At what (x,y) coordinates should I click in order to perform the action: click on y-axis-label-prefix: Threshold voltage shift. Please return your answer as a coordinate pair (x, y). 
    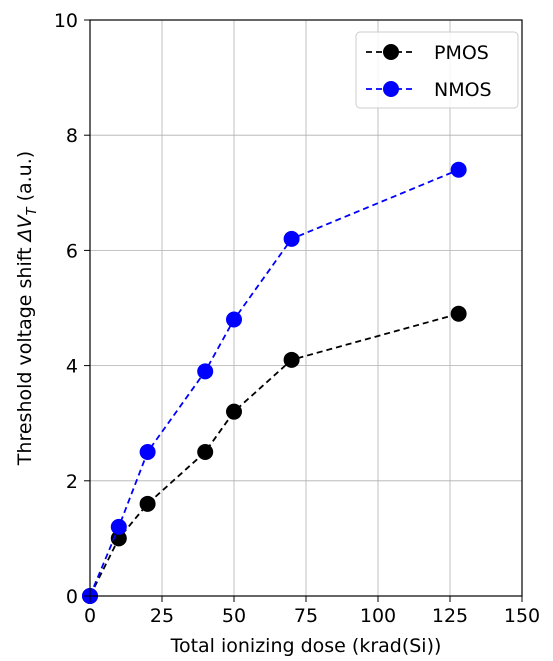
    Looking at the image, I should click on (25, 353).